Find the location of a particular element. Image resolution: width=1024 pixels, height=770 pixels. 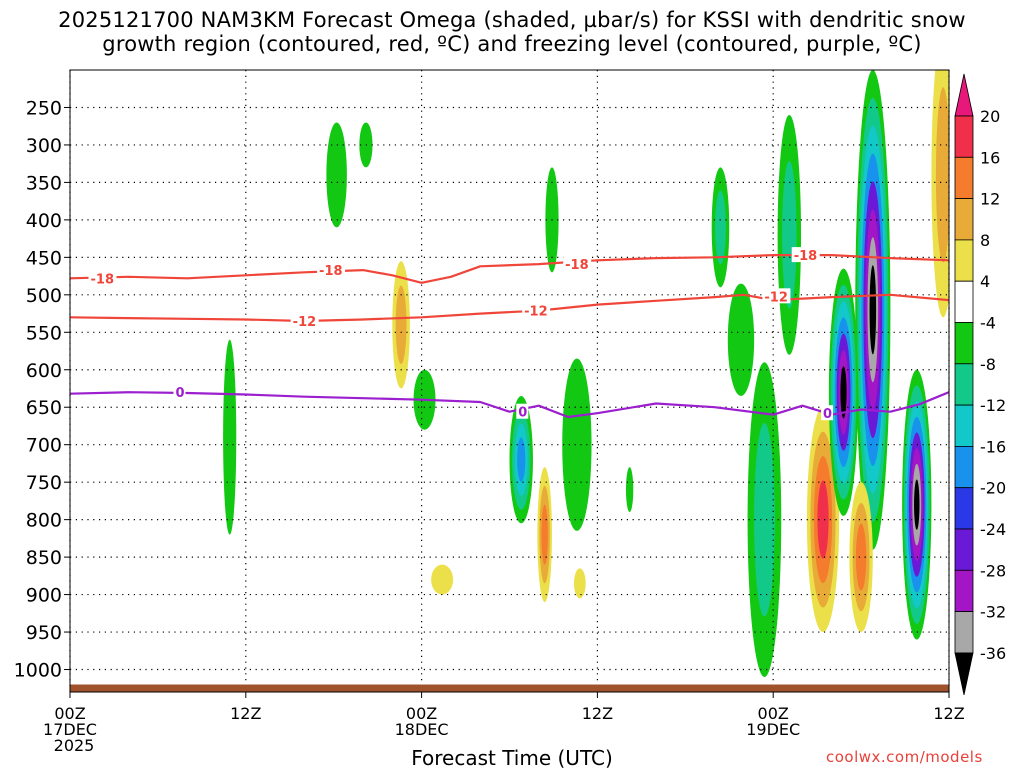

colorbar-label: -8 is located at coordinates (988, 364).